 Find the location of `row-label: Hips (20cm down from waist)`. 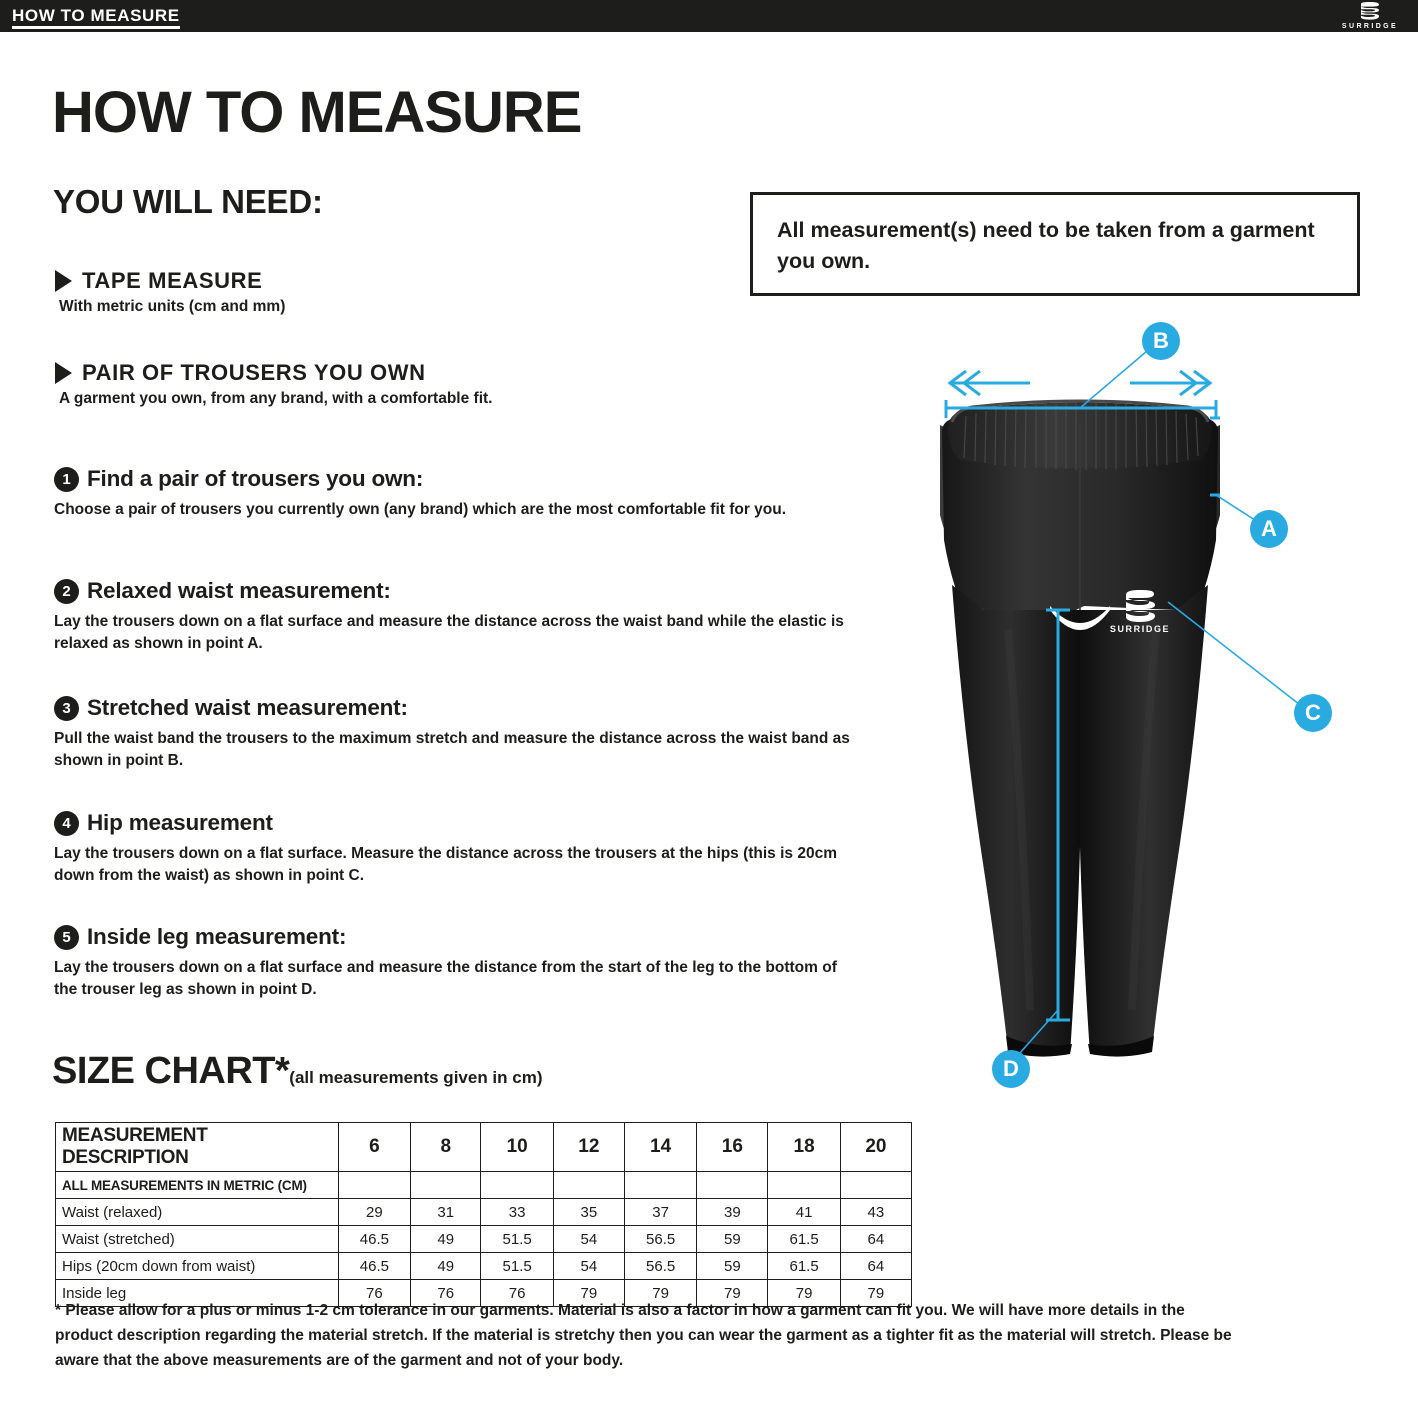

row-label: Hips (20cm down from waist) is located at coordinates (197, 1266).